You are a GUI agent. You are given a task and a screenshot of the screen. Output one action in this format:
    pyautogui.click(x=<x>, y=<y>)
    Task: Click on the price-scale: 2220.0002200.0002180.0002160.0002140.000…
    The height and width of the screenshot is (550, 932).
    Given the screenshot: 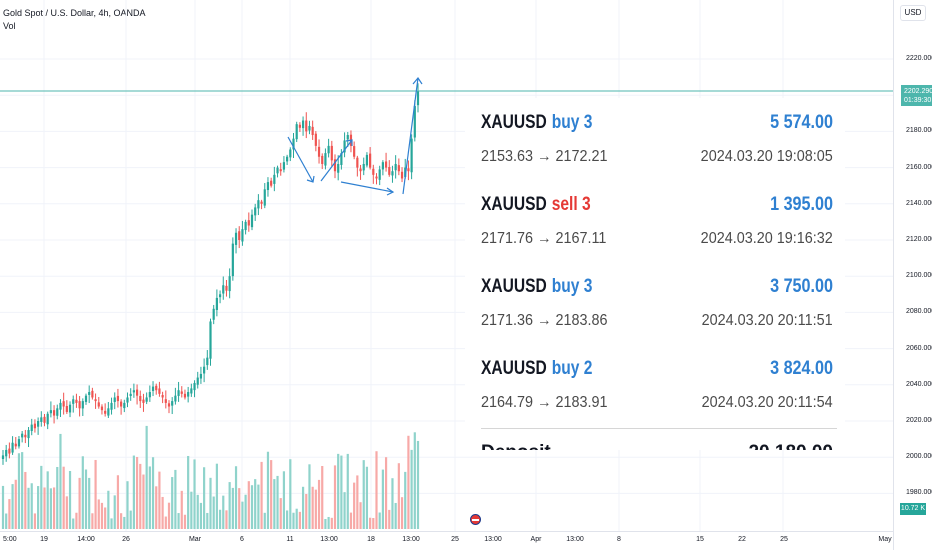 What is the action you would take?
    pyautogui.click(x=912, y=275)
    